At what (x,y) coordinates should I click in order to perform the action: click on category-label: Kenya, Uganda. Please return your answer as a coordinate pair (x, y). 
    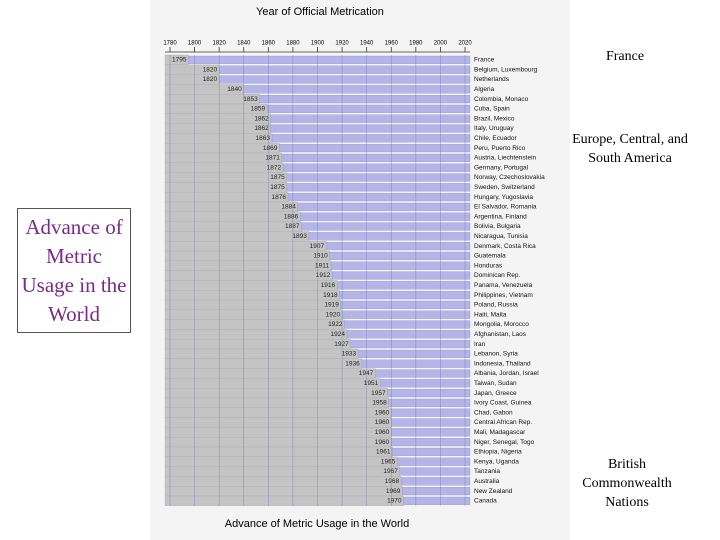
    Looking at the image, I should click on (496, 461).